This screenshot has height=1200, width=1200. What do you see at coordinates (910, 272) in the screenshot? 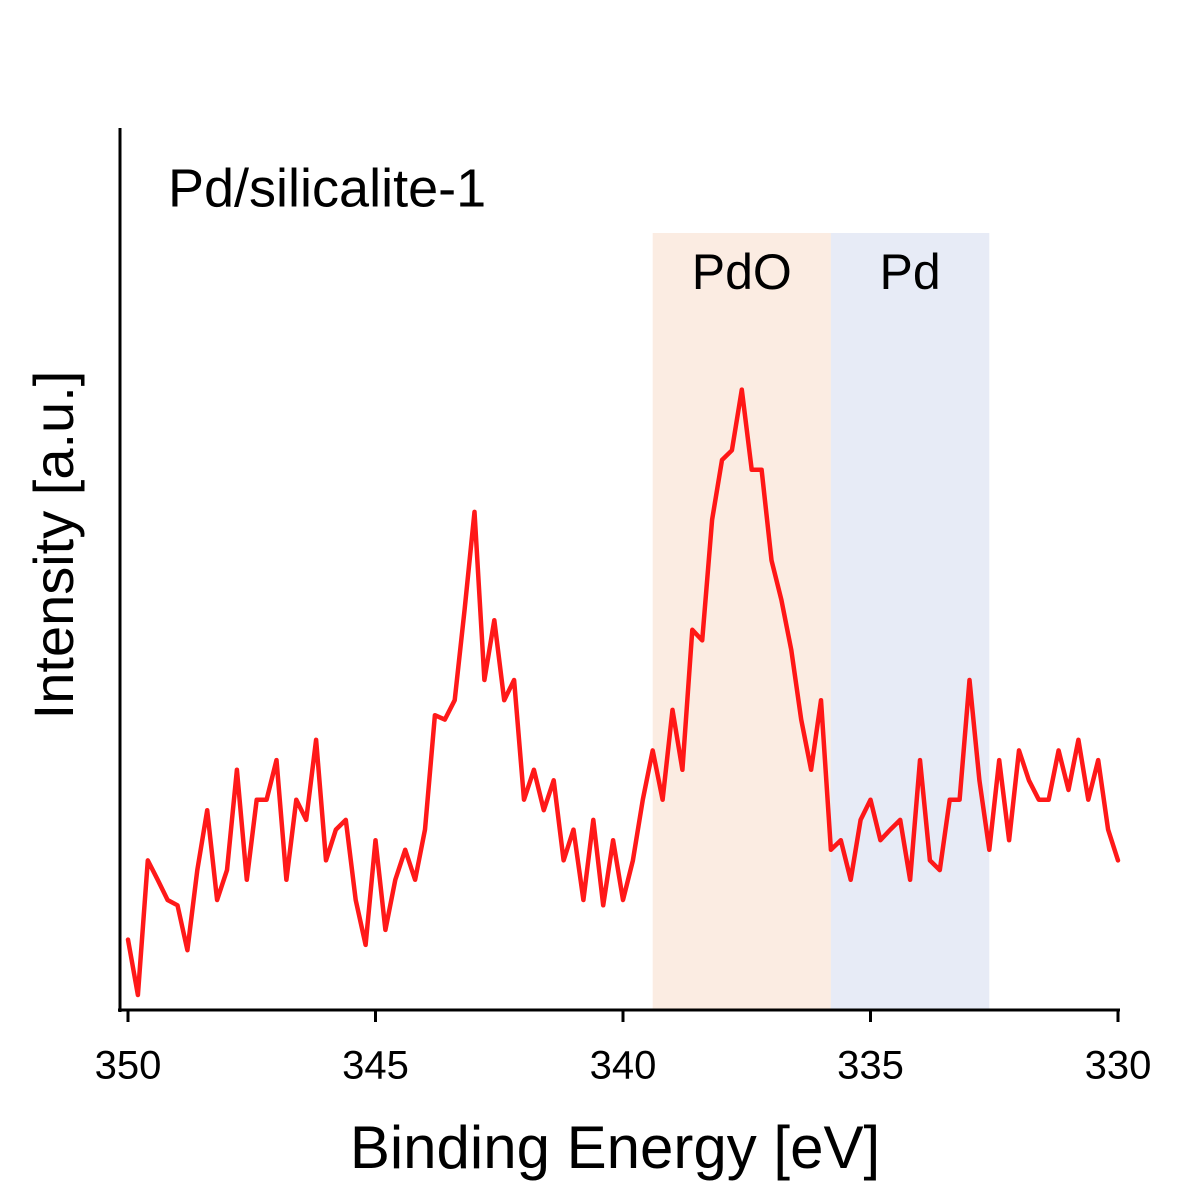
I see `region-label: Pd` at bounding box center [910, 272].